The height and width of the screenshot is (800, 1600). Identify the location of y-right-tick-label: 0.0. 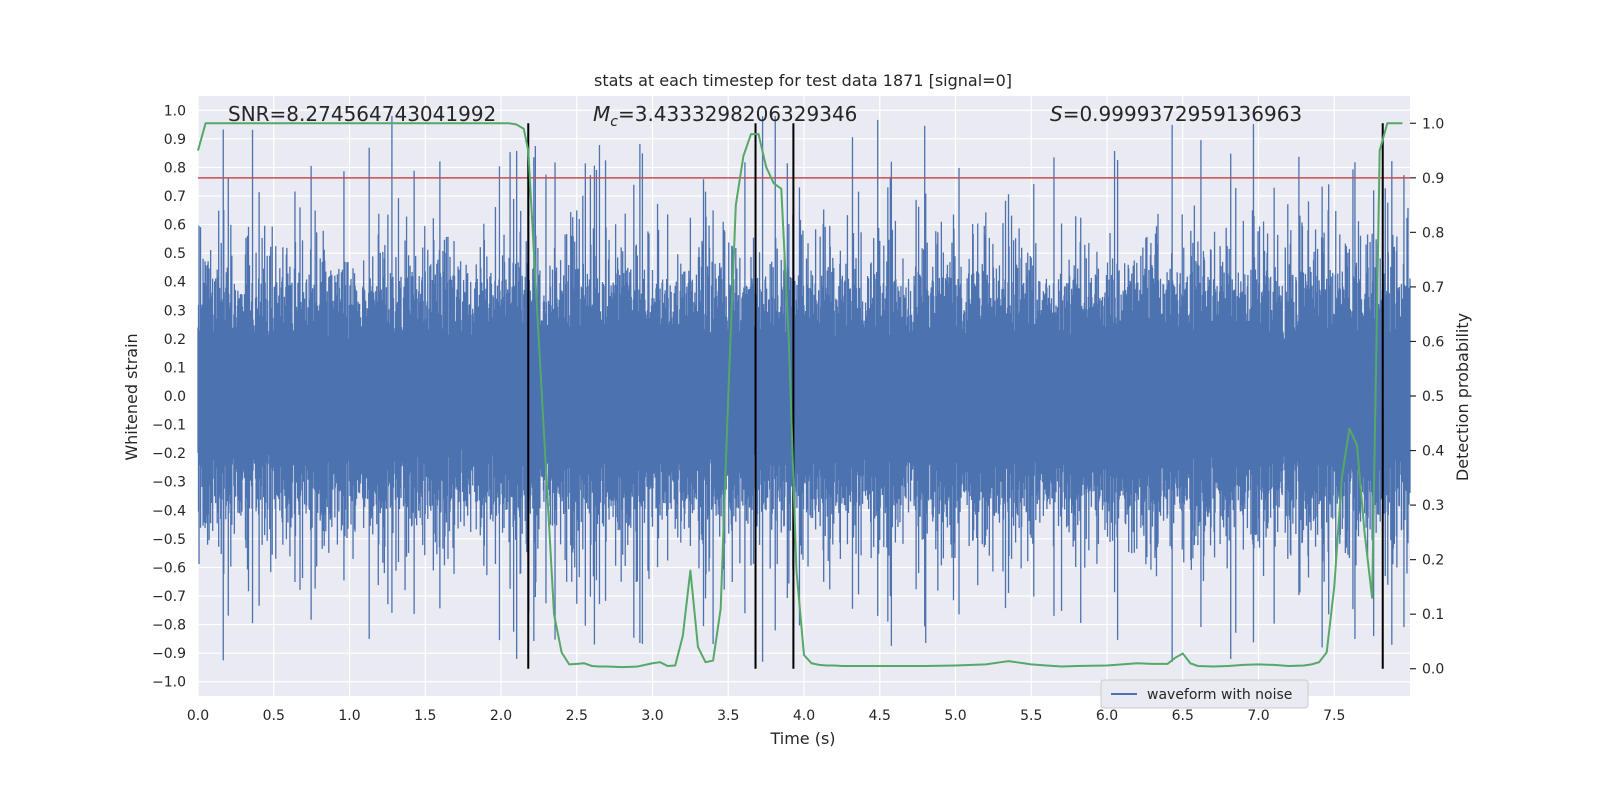
(1433, 670).